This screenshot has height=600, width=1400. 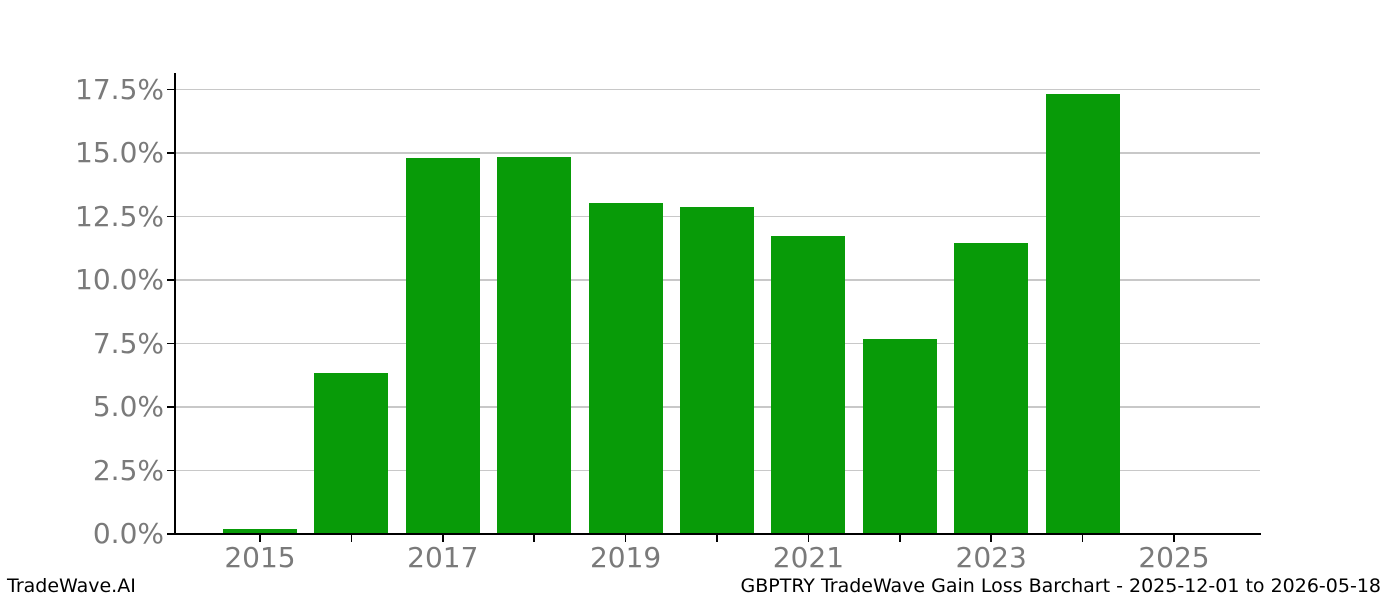 I want to click on bar-2023, so click(x=991, y=388).